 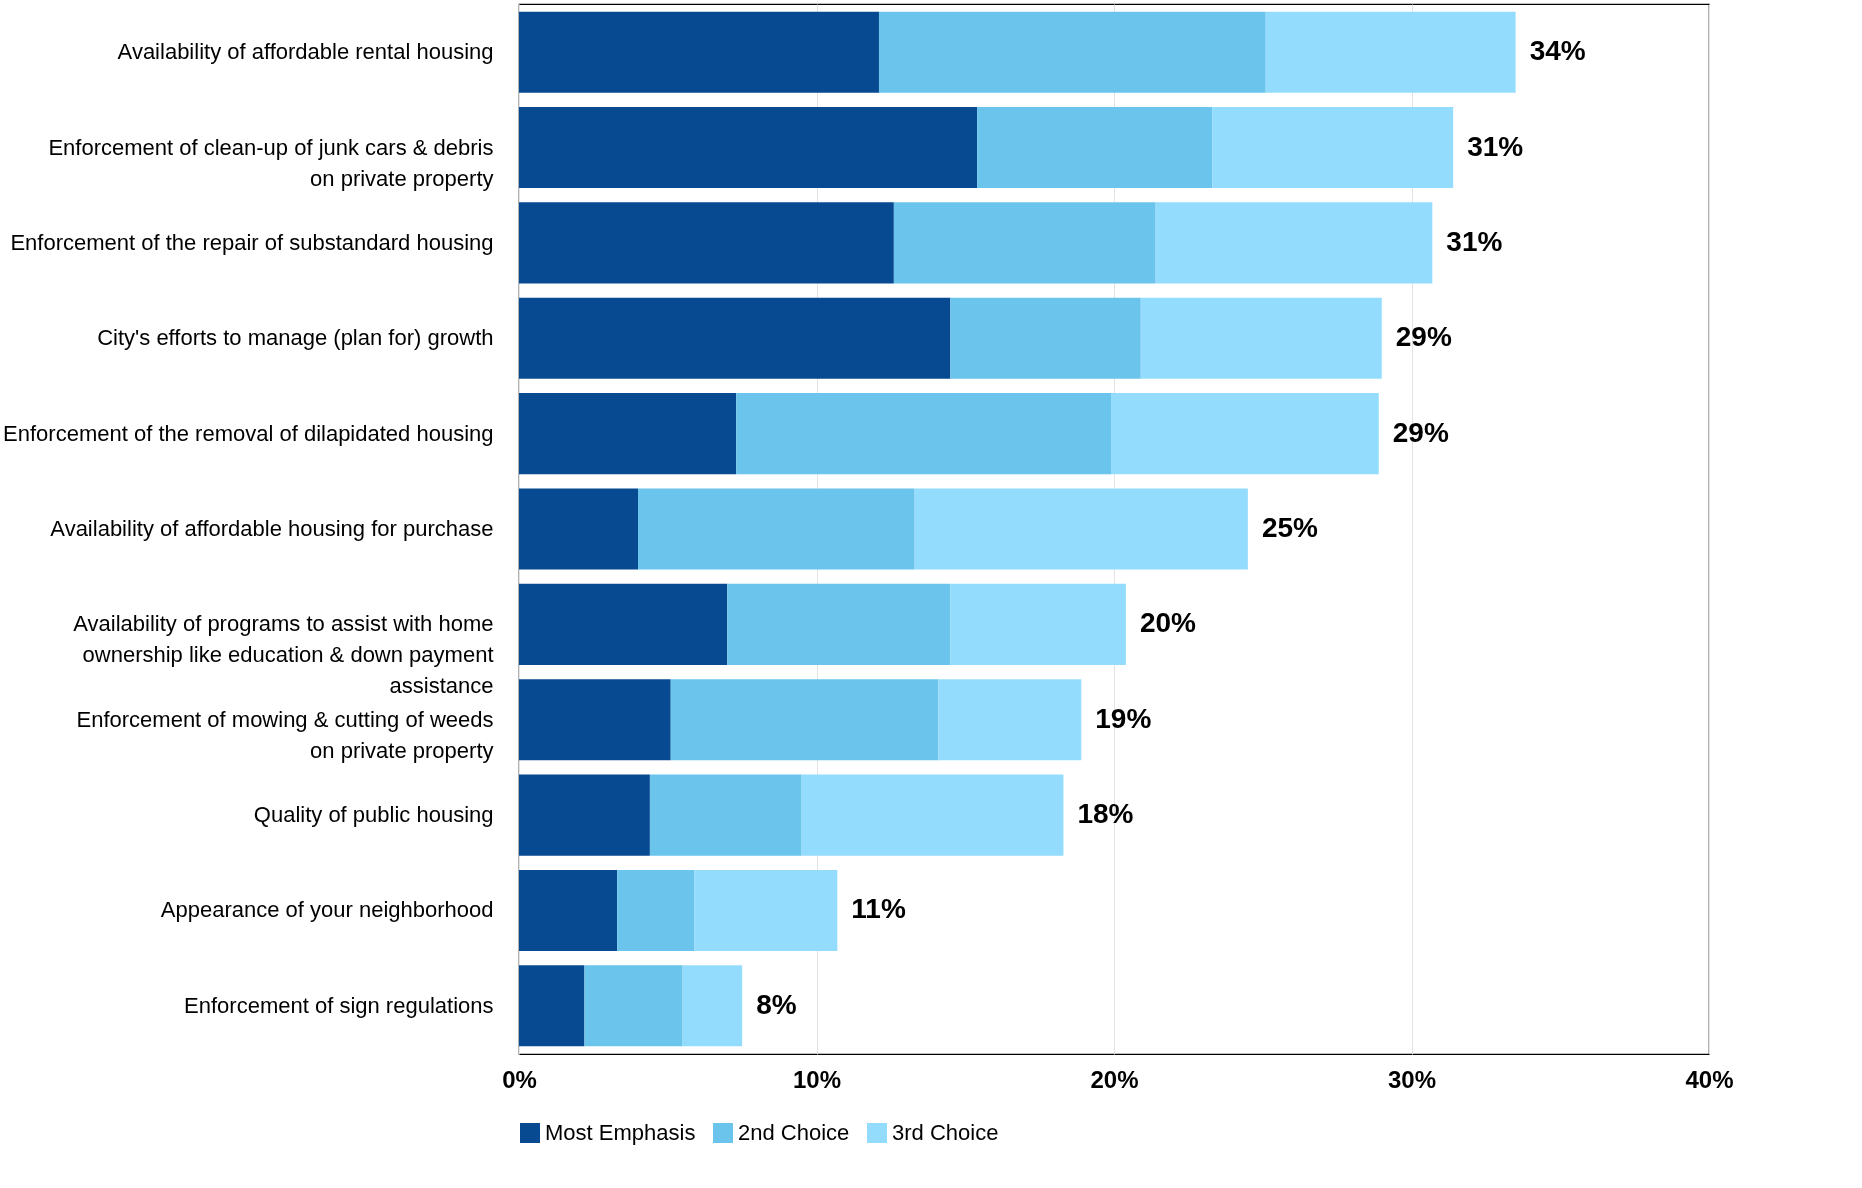 What do you see at coordinates (248, 433) in the screenshot?
I see `y-tick-label: Enforcement of the removal of dilapidated housing` at bounding box center [248, 433].